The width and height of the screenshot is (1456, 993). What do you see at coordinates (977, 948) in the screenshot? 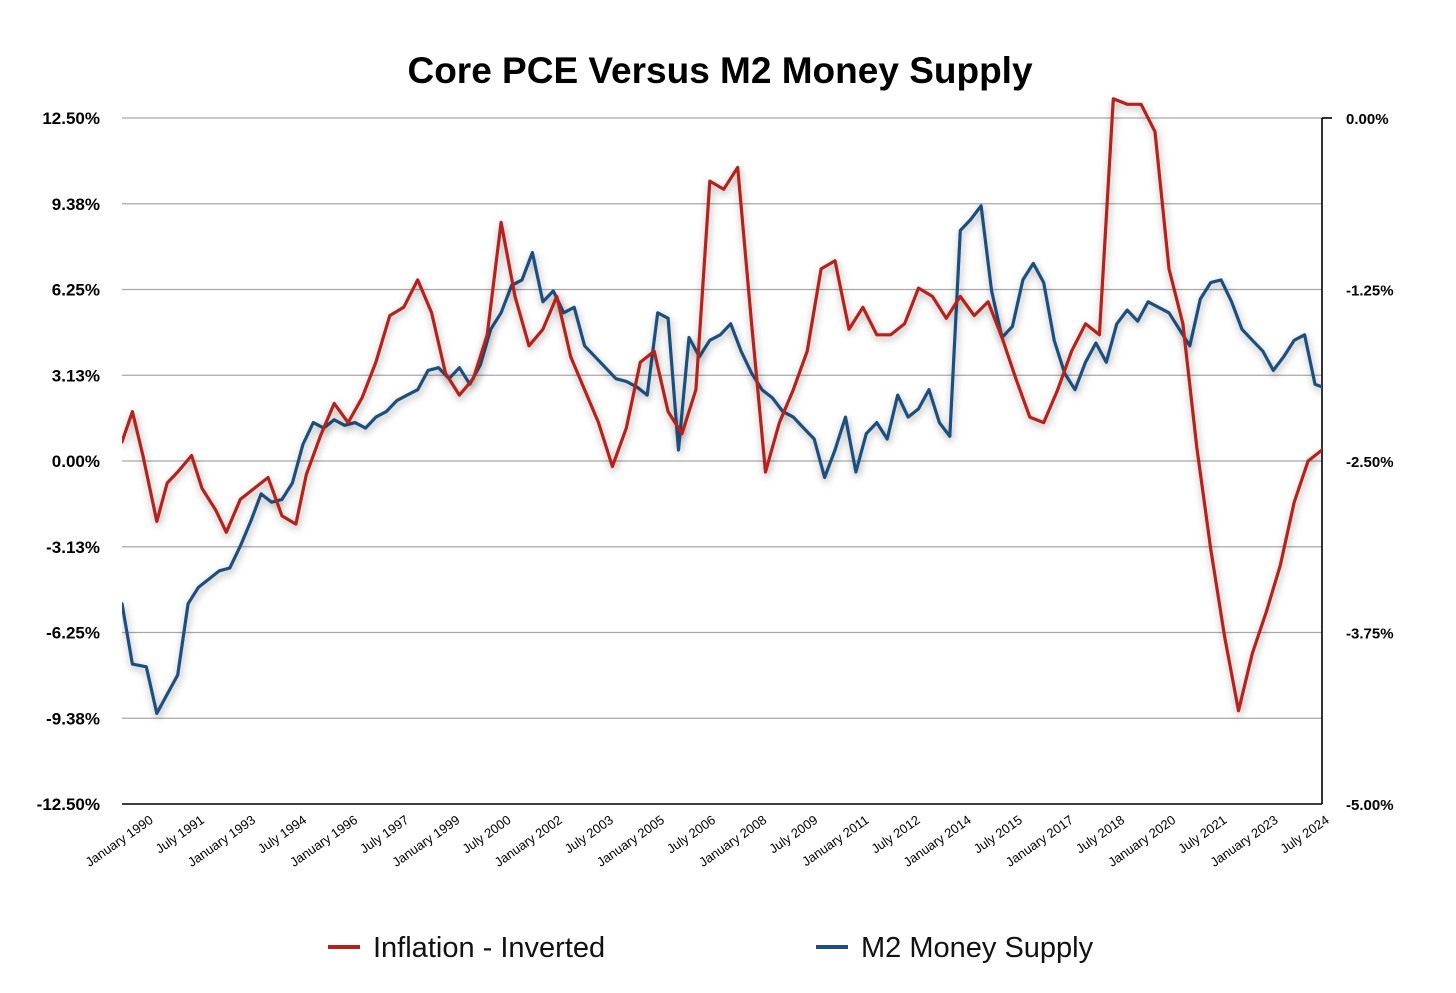
I see `legend-label: M2 Money Supply` at bounding box center [977, 948].